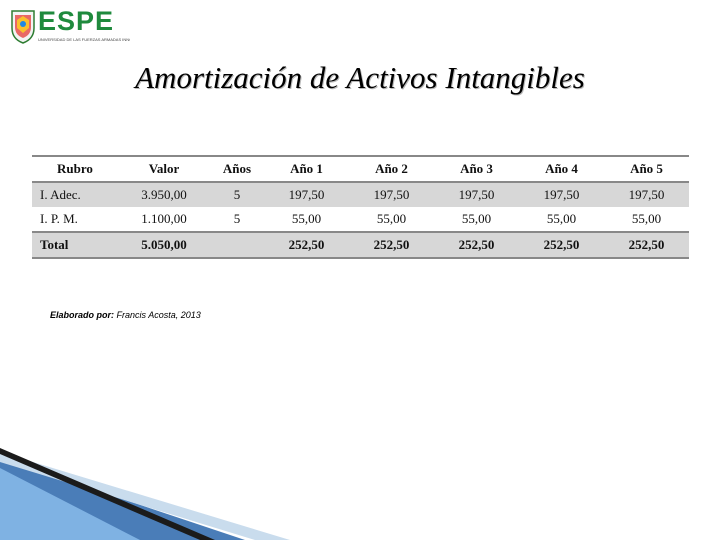 This screenshot has width=720, height=540. I want to click on source-note: Elaborado por: Francis Acosta, 2013, so click(125, 315).